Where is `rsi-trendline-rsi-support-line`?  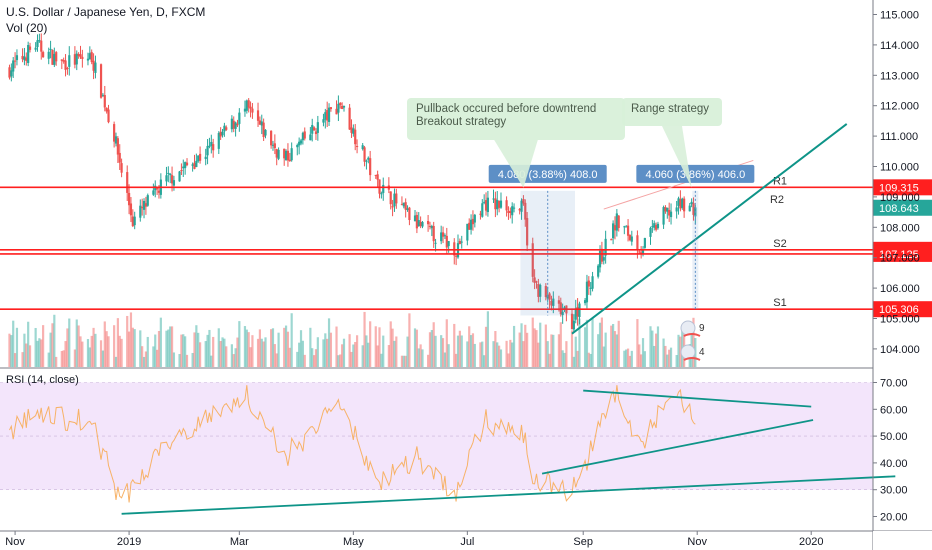
rsi-trendline-rsi-support-line is located at coordinates (677, 447).